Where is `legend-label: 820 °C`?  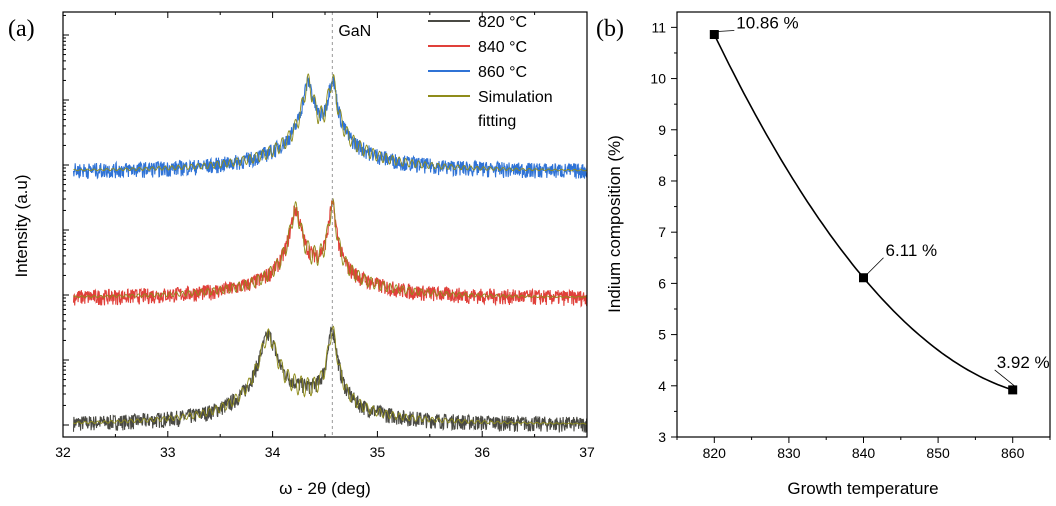
legend-label: 820 °C is located at coordinates (502, 22).